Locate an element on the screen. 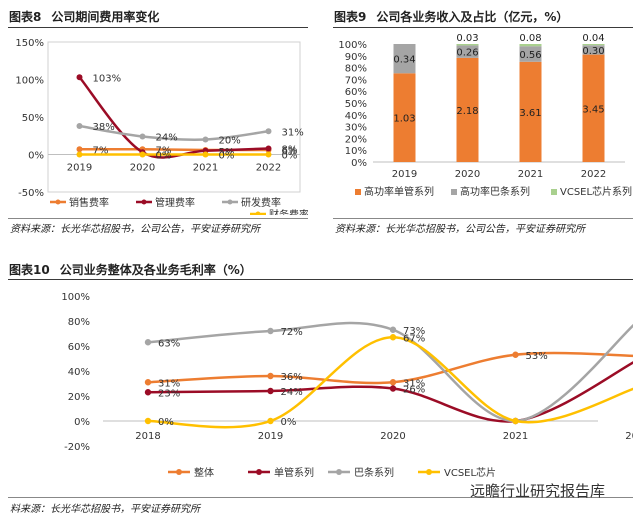  watermark-text: 远瞻行业研究报告库 is located at coordinates (538, 491).